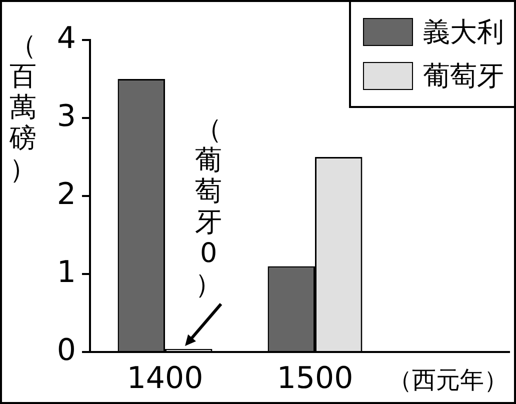 The width and height of the screenshot is (516, 404). I want to click on x-tick-label: 1400, so click(165, 378).